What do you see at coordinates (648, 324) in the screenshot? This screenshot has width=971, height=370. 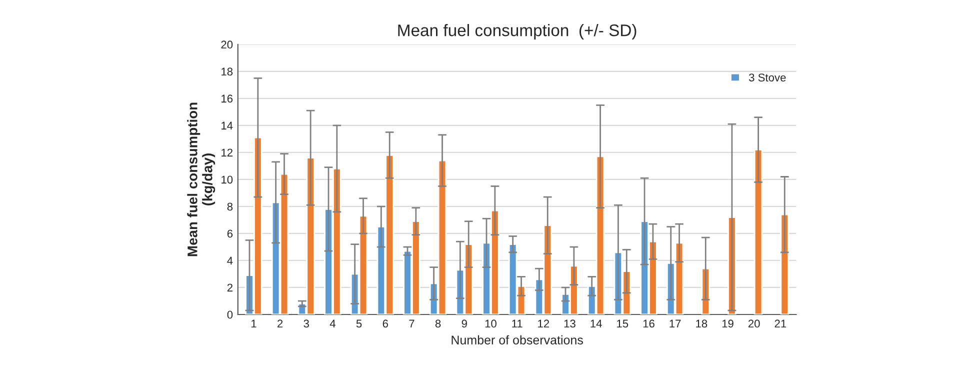 I see `x-tick-label: 16` at bounding box center [648, 324].